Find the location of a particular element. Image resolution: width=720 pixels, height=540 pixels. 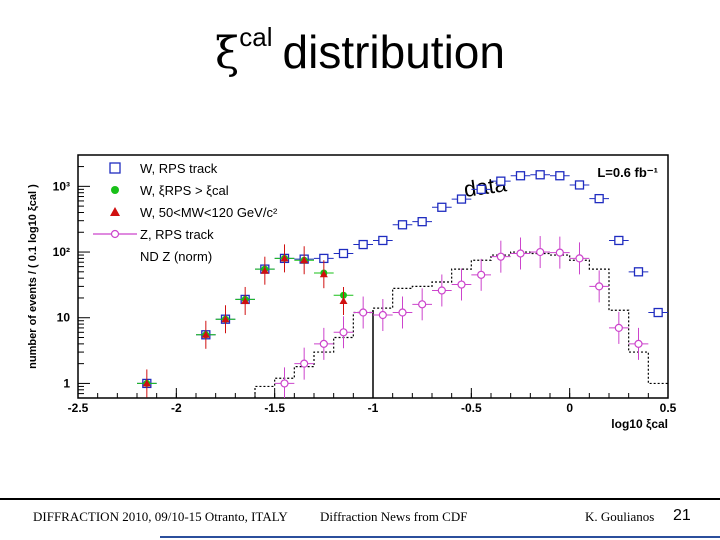

slide-title: ξcal distribution is located at coordinates (360, 50).